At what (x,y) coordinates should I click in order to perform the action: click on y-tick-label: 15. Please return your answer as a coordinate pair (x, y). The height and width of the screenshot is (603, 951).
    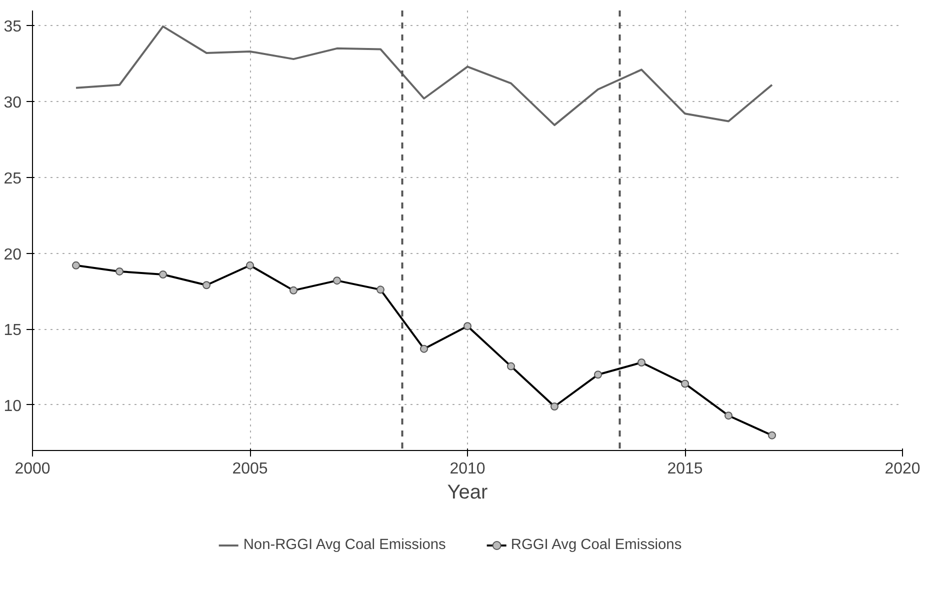
    Looking at the image, I should click on (13, 331).